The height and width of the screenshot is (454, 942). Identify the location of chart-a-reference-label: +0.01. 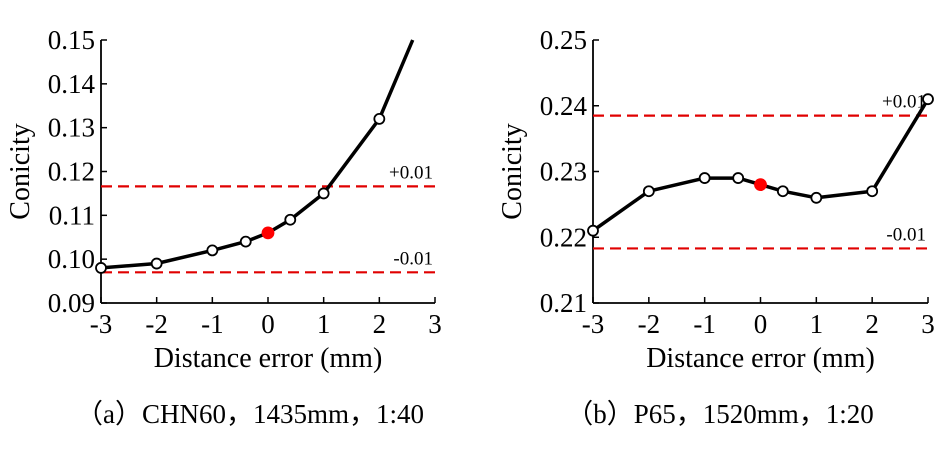
(411, 172).